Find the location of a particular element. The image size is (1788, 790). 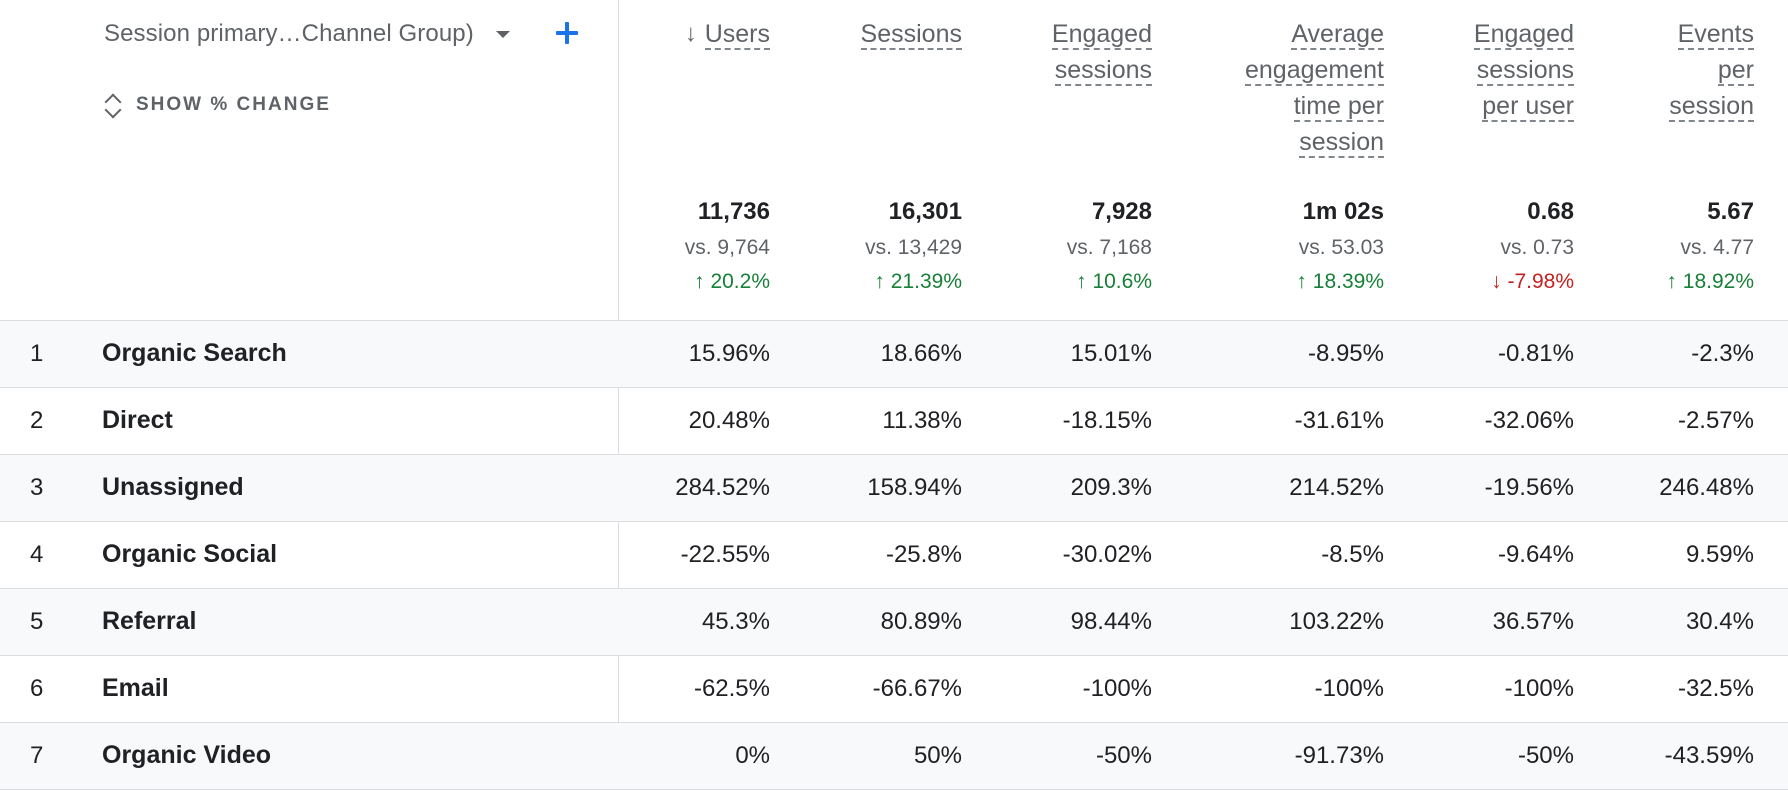

column-header-label: Engaged sessions per user is located at coordinates (1523, 71).